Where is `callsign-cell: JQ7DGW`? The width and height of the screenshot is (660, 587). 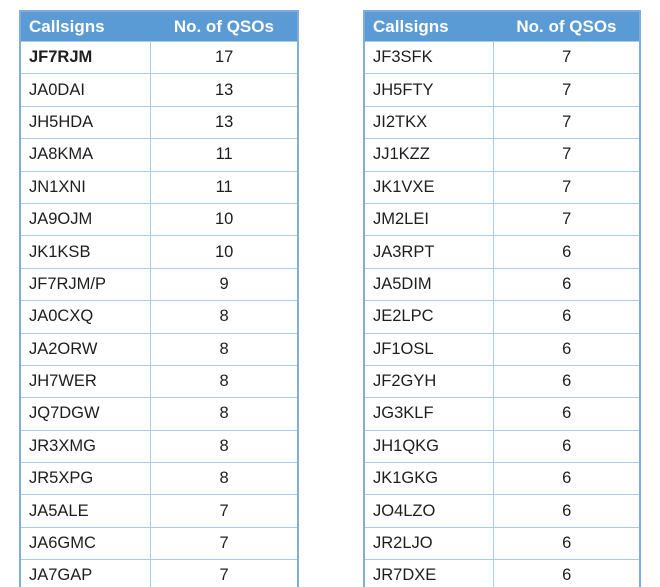
callsign-cell: JQ7DGW is located at coordinates (85, 414).